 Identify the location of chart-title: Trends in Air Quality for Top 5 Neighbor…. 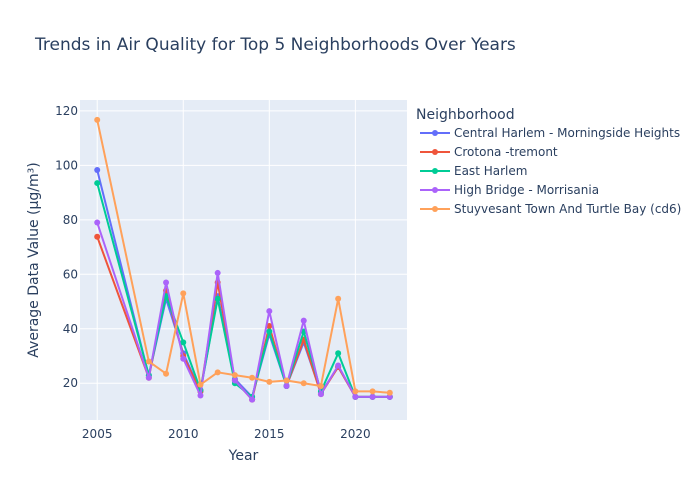
(275, 45).